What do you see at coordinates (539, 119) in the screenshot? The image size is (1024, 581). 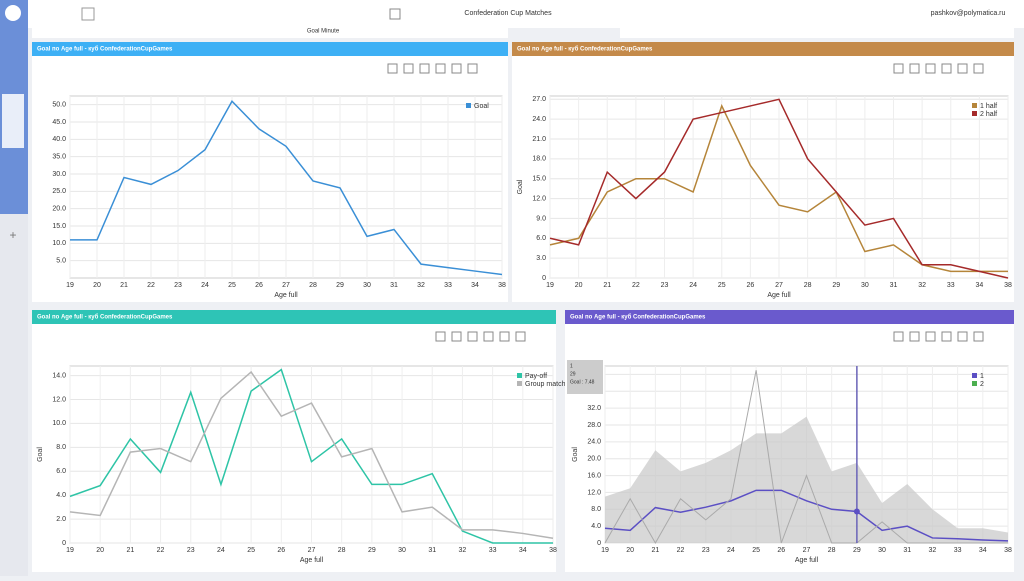 I see `y-tick-label: 24.0` at bounding box center [539, 119].